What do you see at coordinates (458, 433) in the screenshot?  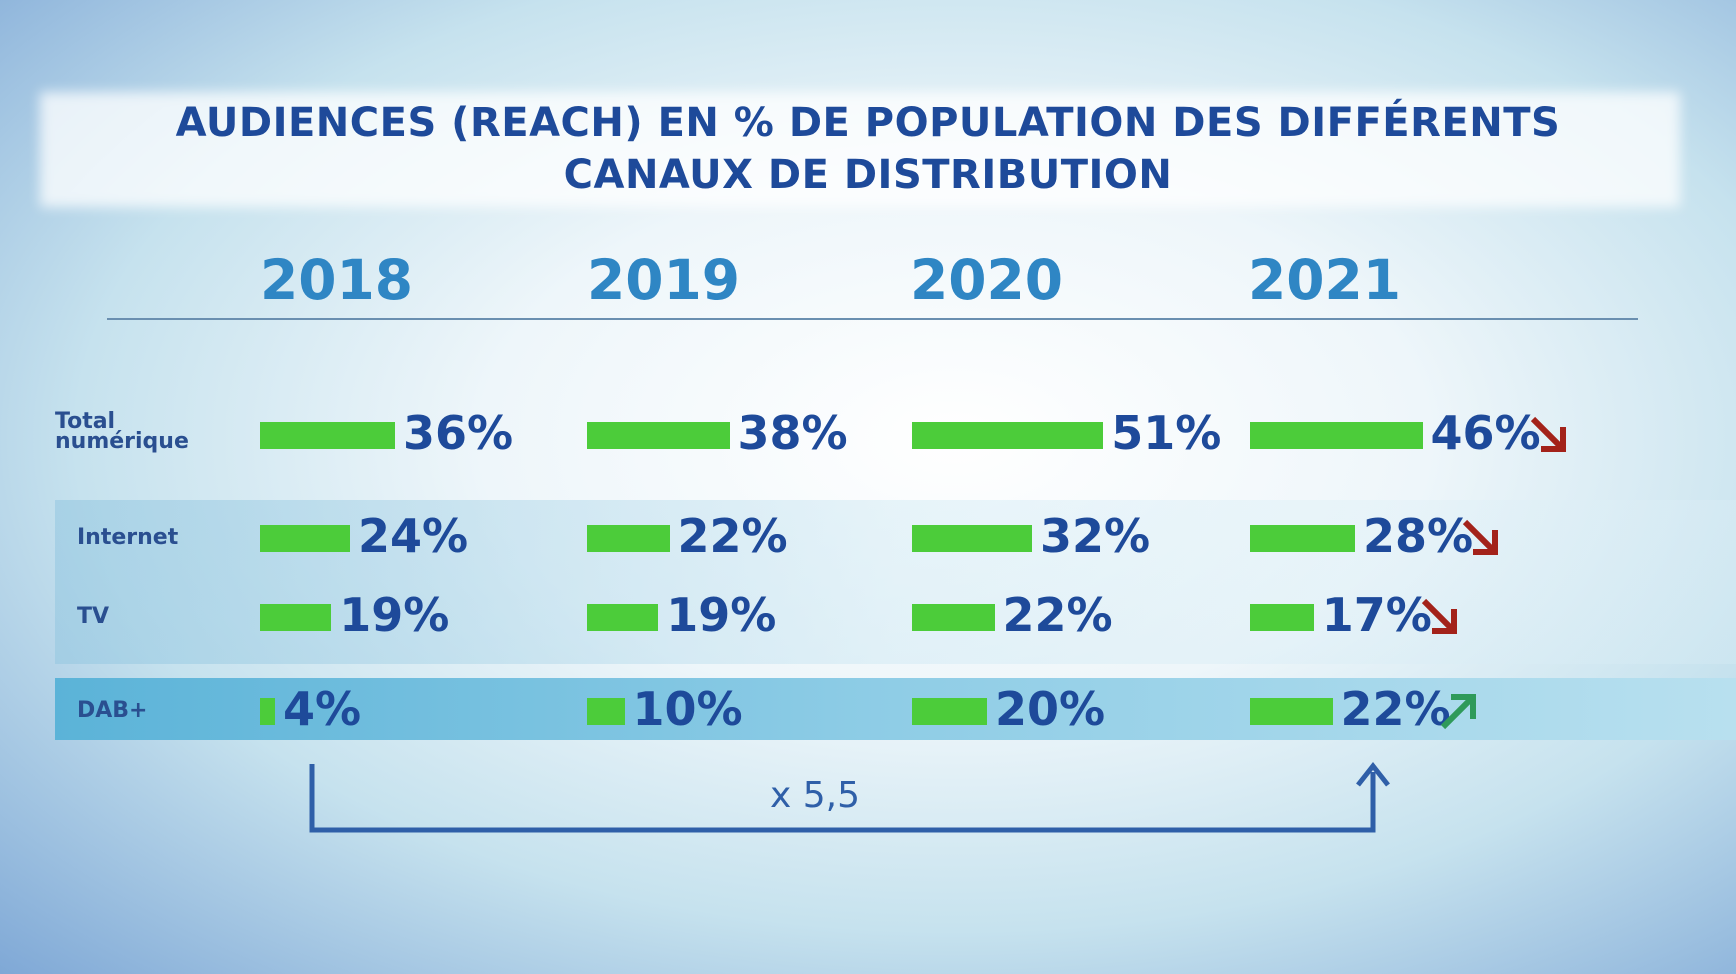 I see `value-label: 36%` at bounding box center [458, 433].